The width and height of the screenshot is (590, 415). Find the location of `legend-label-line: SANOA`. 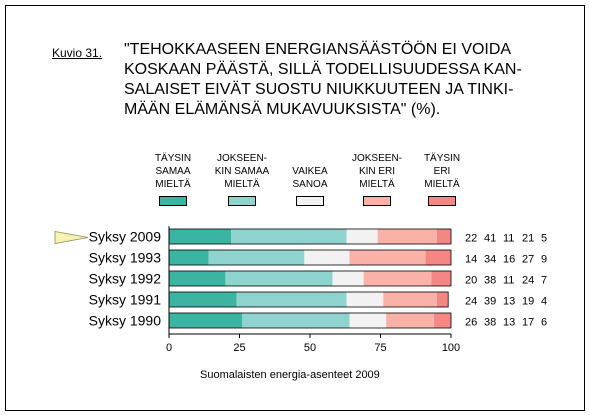

legend-label-line: SANOA is located at coordinates (310, 184).